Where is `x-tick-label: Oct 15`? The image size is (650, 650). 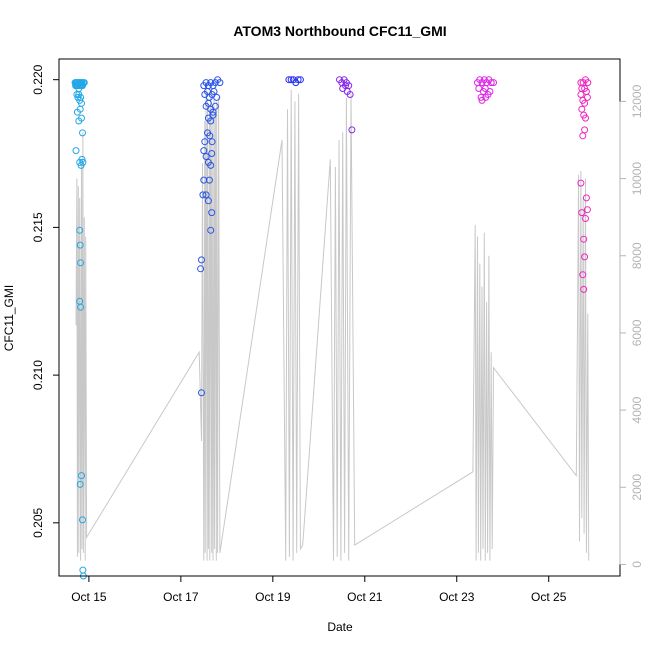
x-tick-label: Oct 15 is located at coordinates (89, 597).